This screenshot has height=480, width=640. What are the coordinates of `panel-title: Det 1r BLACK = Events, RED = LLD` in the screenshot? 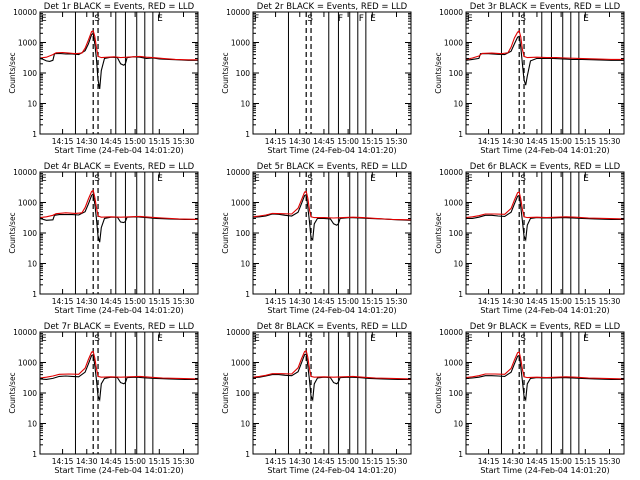 It's located at (119, 7).